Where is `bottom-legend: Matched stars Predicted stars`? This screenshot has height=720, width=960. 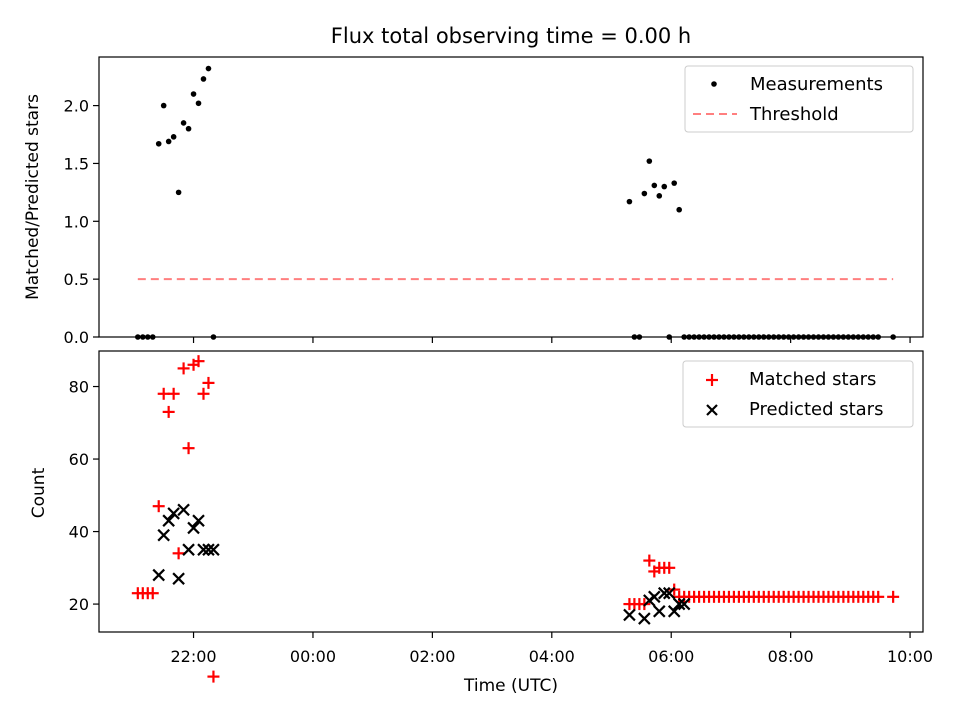
bottom-legend: Matched stars Predicted stars is located at coordinates (798, 394).